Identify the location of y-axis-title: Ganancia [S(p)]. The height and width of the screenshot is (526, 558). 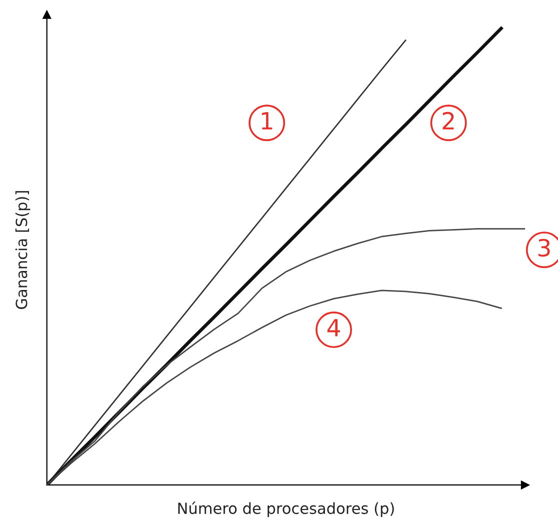
(22, 250).